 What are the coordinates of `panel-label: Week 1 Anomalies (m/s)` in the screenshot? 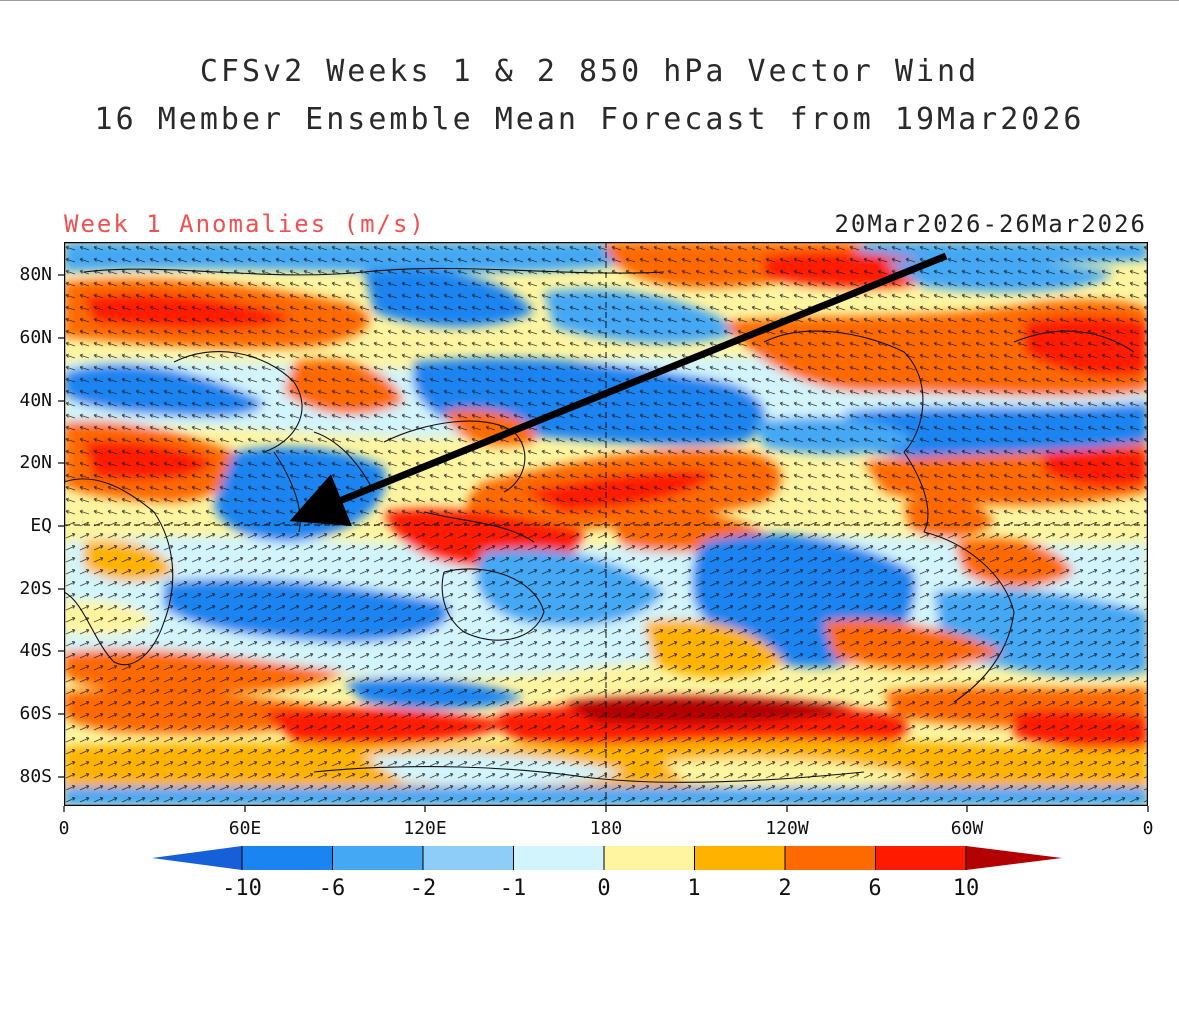 It's located at (245, 224).